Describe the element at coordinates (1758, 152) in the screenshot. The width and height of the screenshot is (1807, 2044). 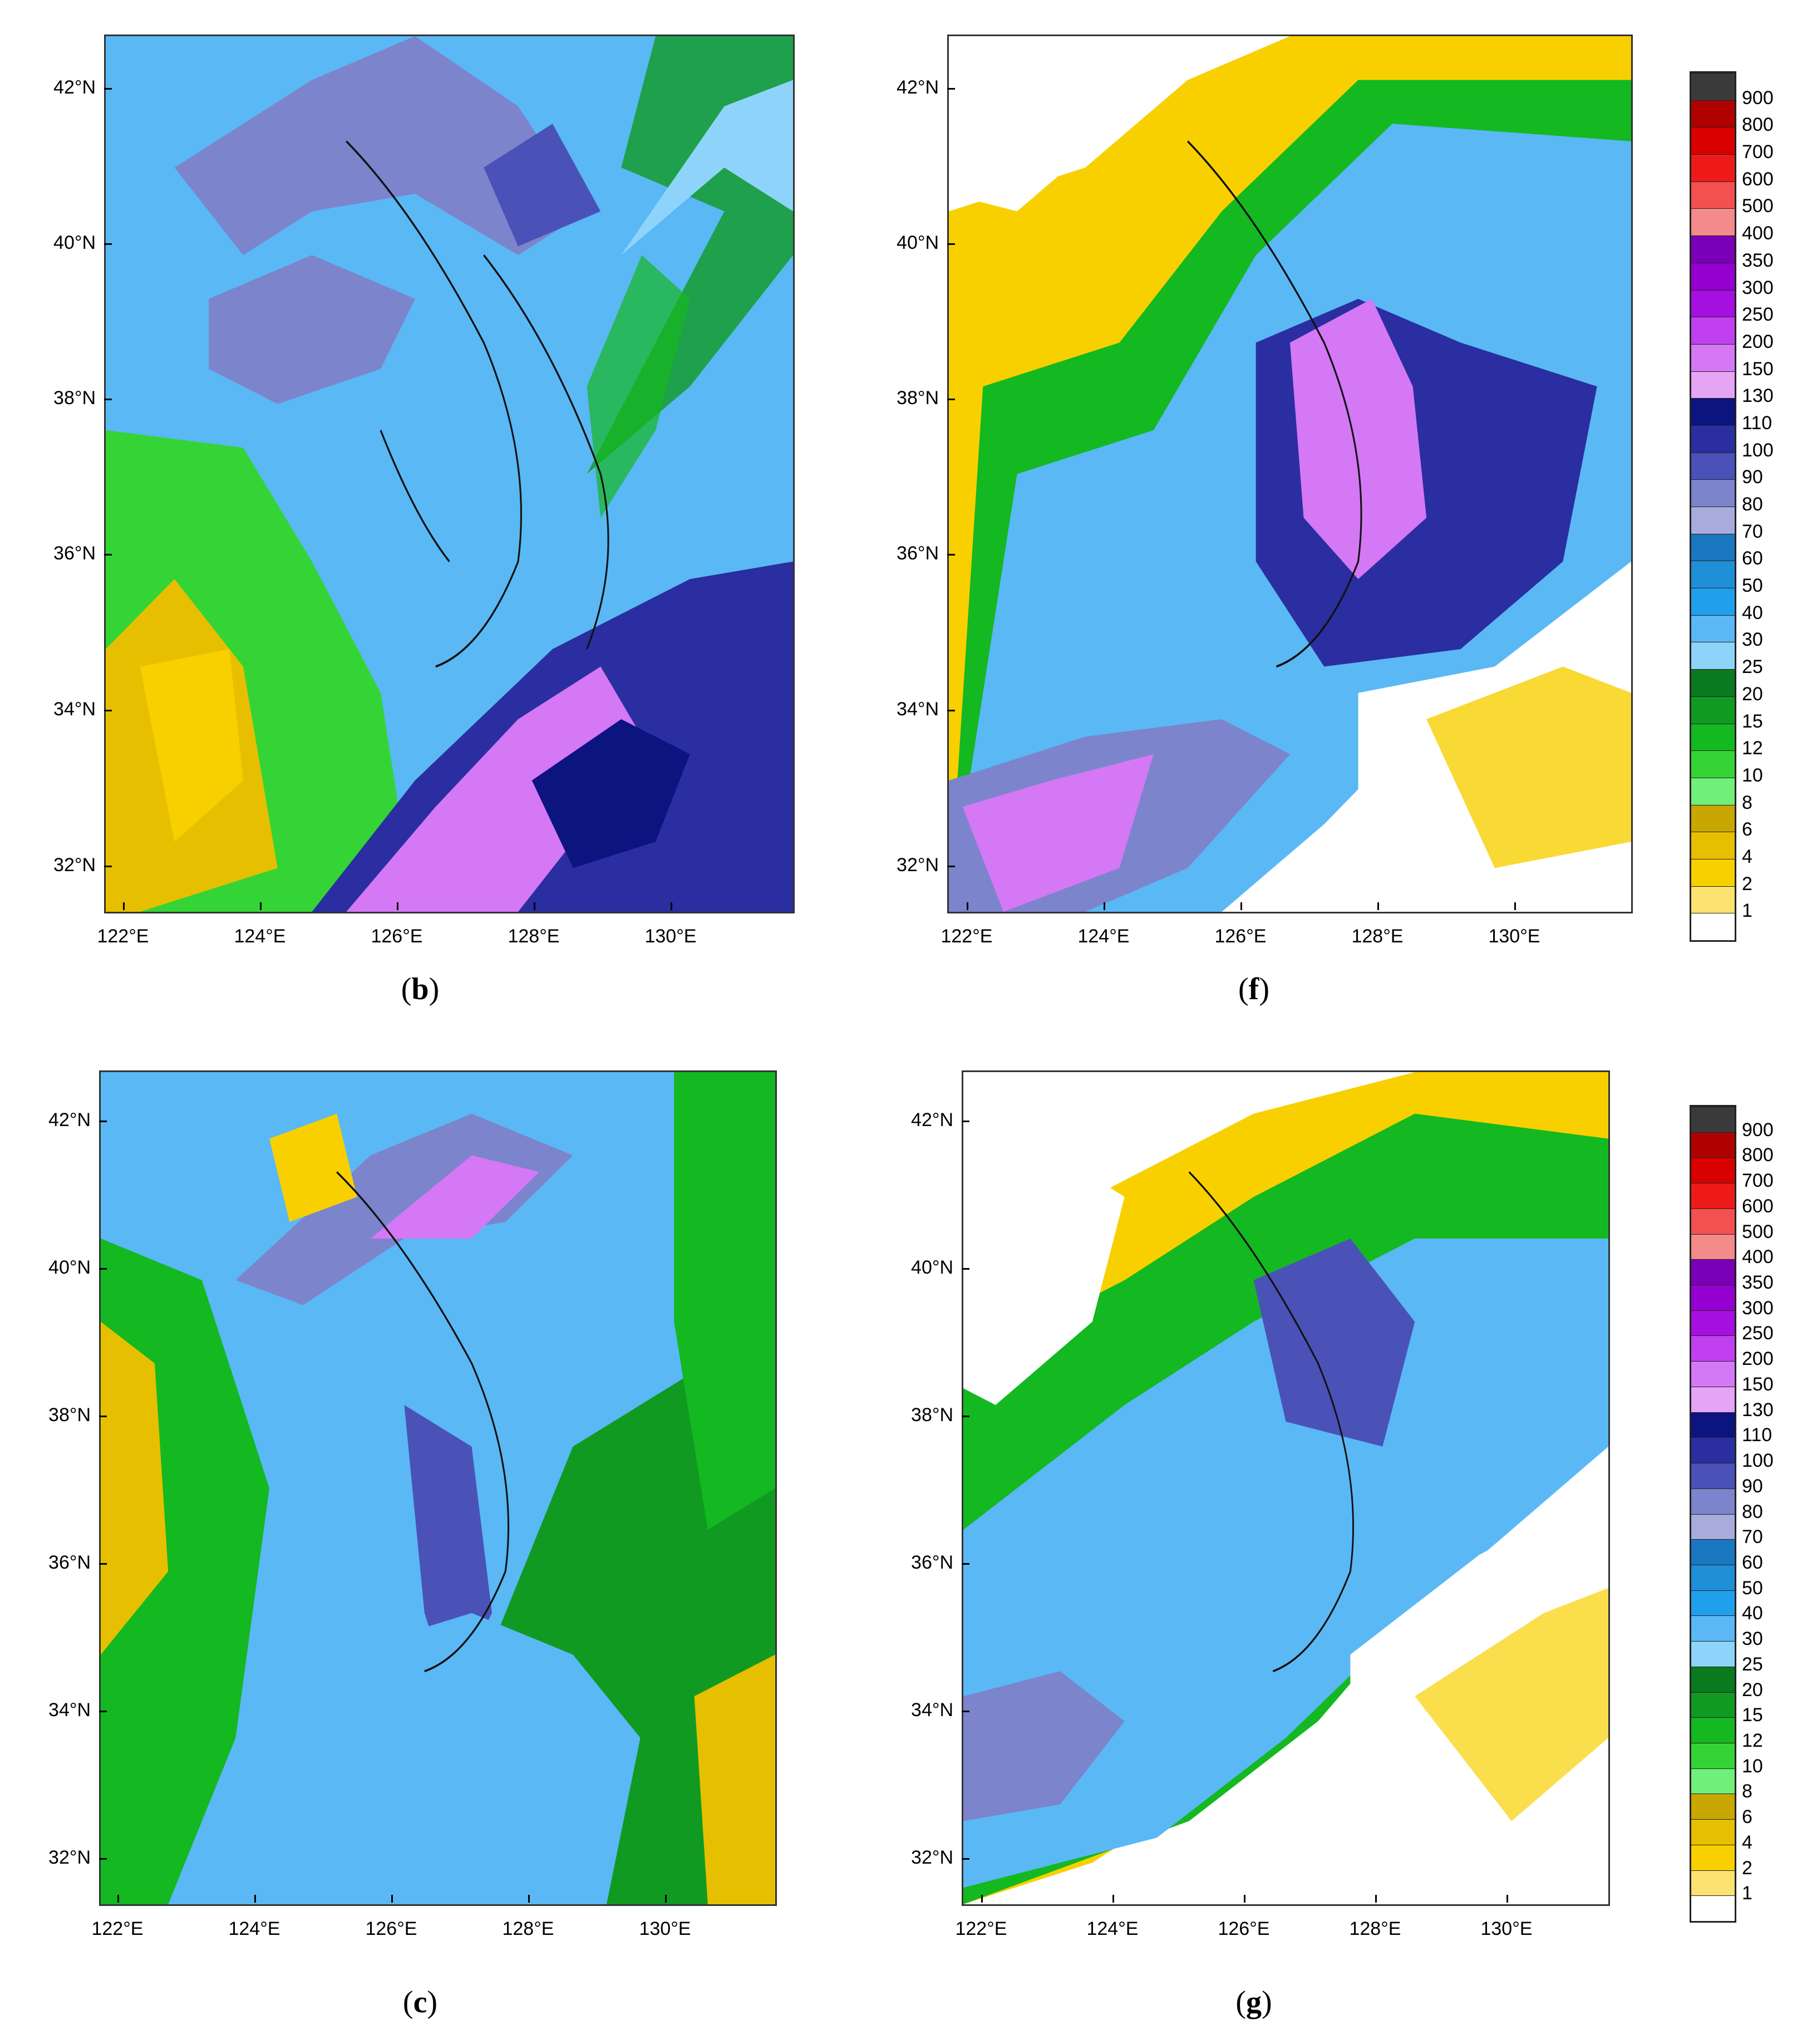
I see `colorbar-level-label: 700` at that location.